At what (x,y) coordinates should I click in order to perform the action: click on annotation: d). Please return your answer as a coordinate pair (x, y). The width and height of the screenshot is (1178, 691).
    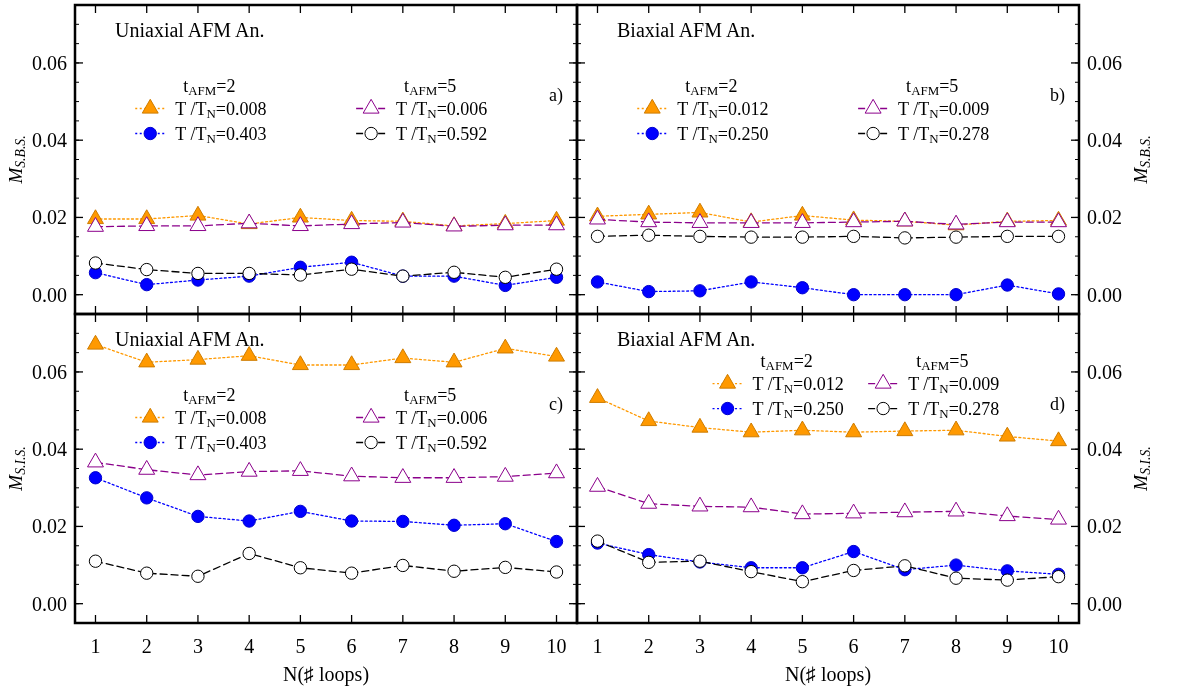
    Looking at the image, I should click on (1057, 404).